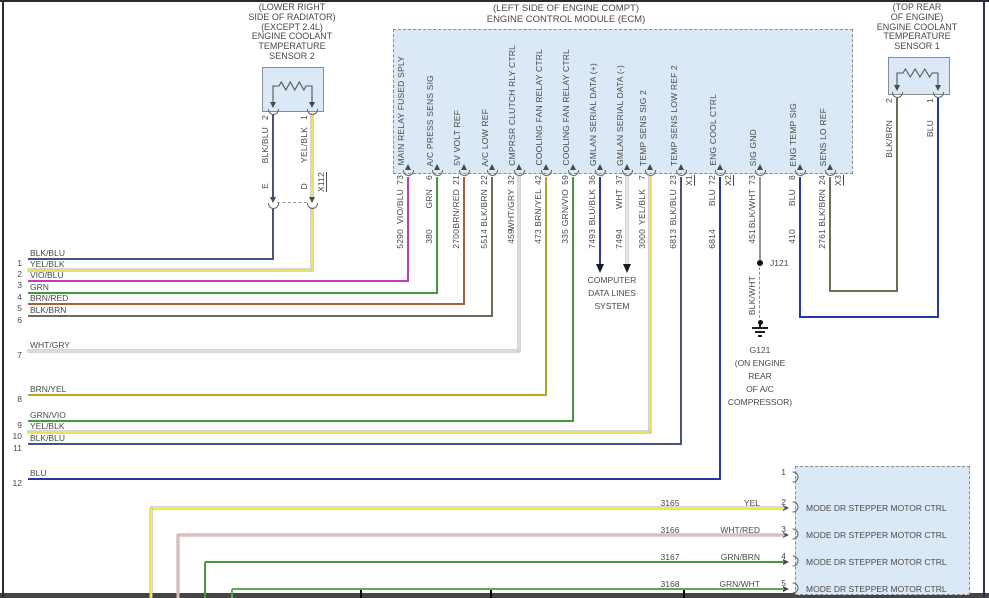  Describe the element at coordinates (19, 308) in the screenshot. I see `row-number: 5` at that location.